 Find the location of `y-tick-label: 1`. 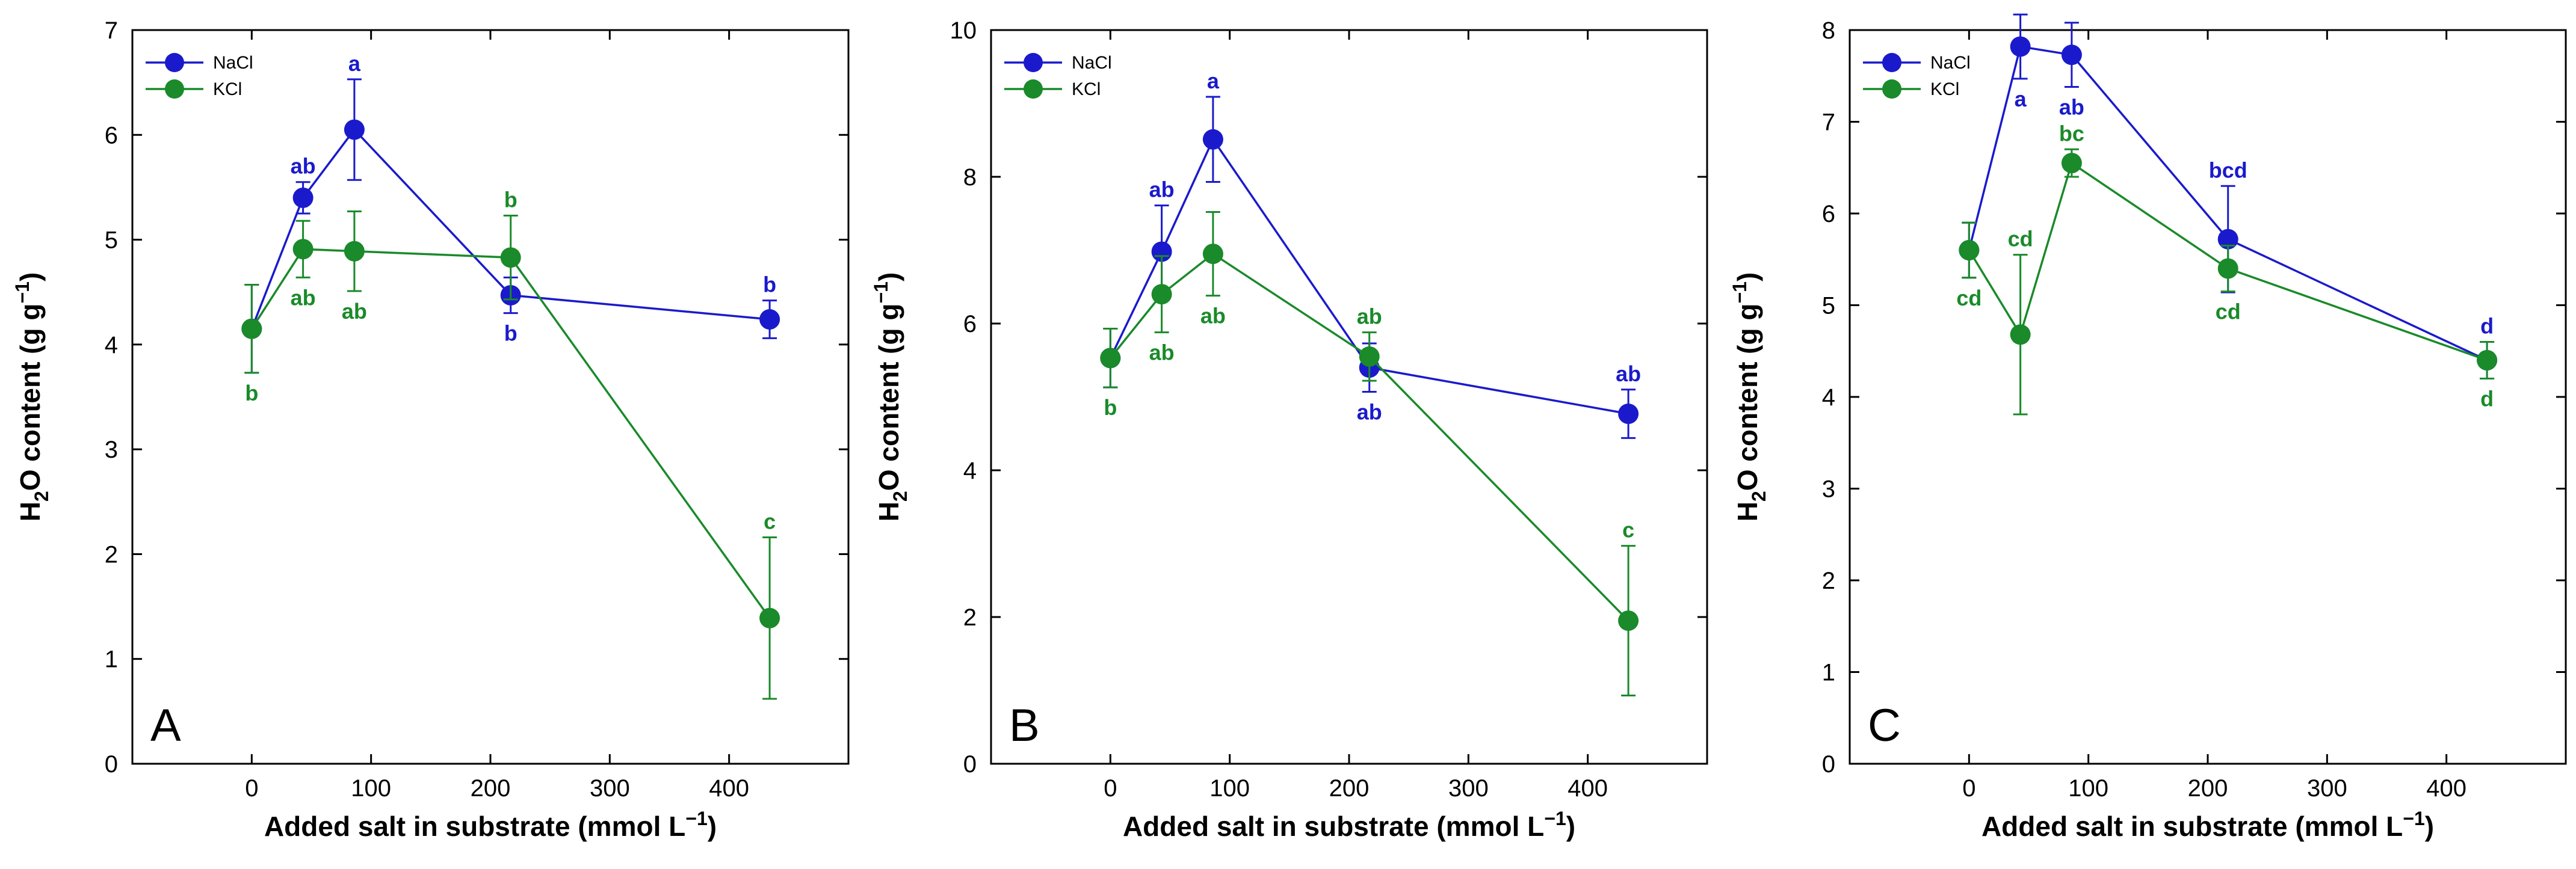

y-tick-label: 1 is located at coordinates (1828, 673).